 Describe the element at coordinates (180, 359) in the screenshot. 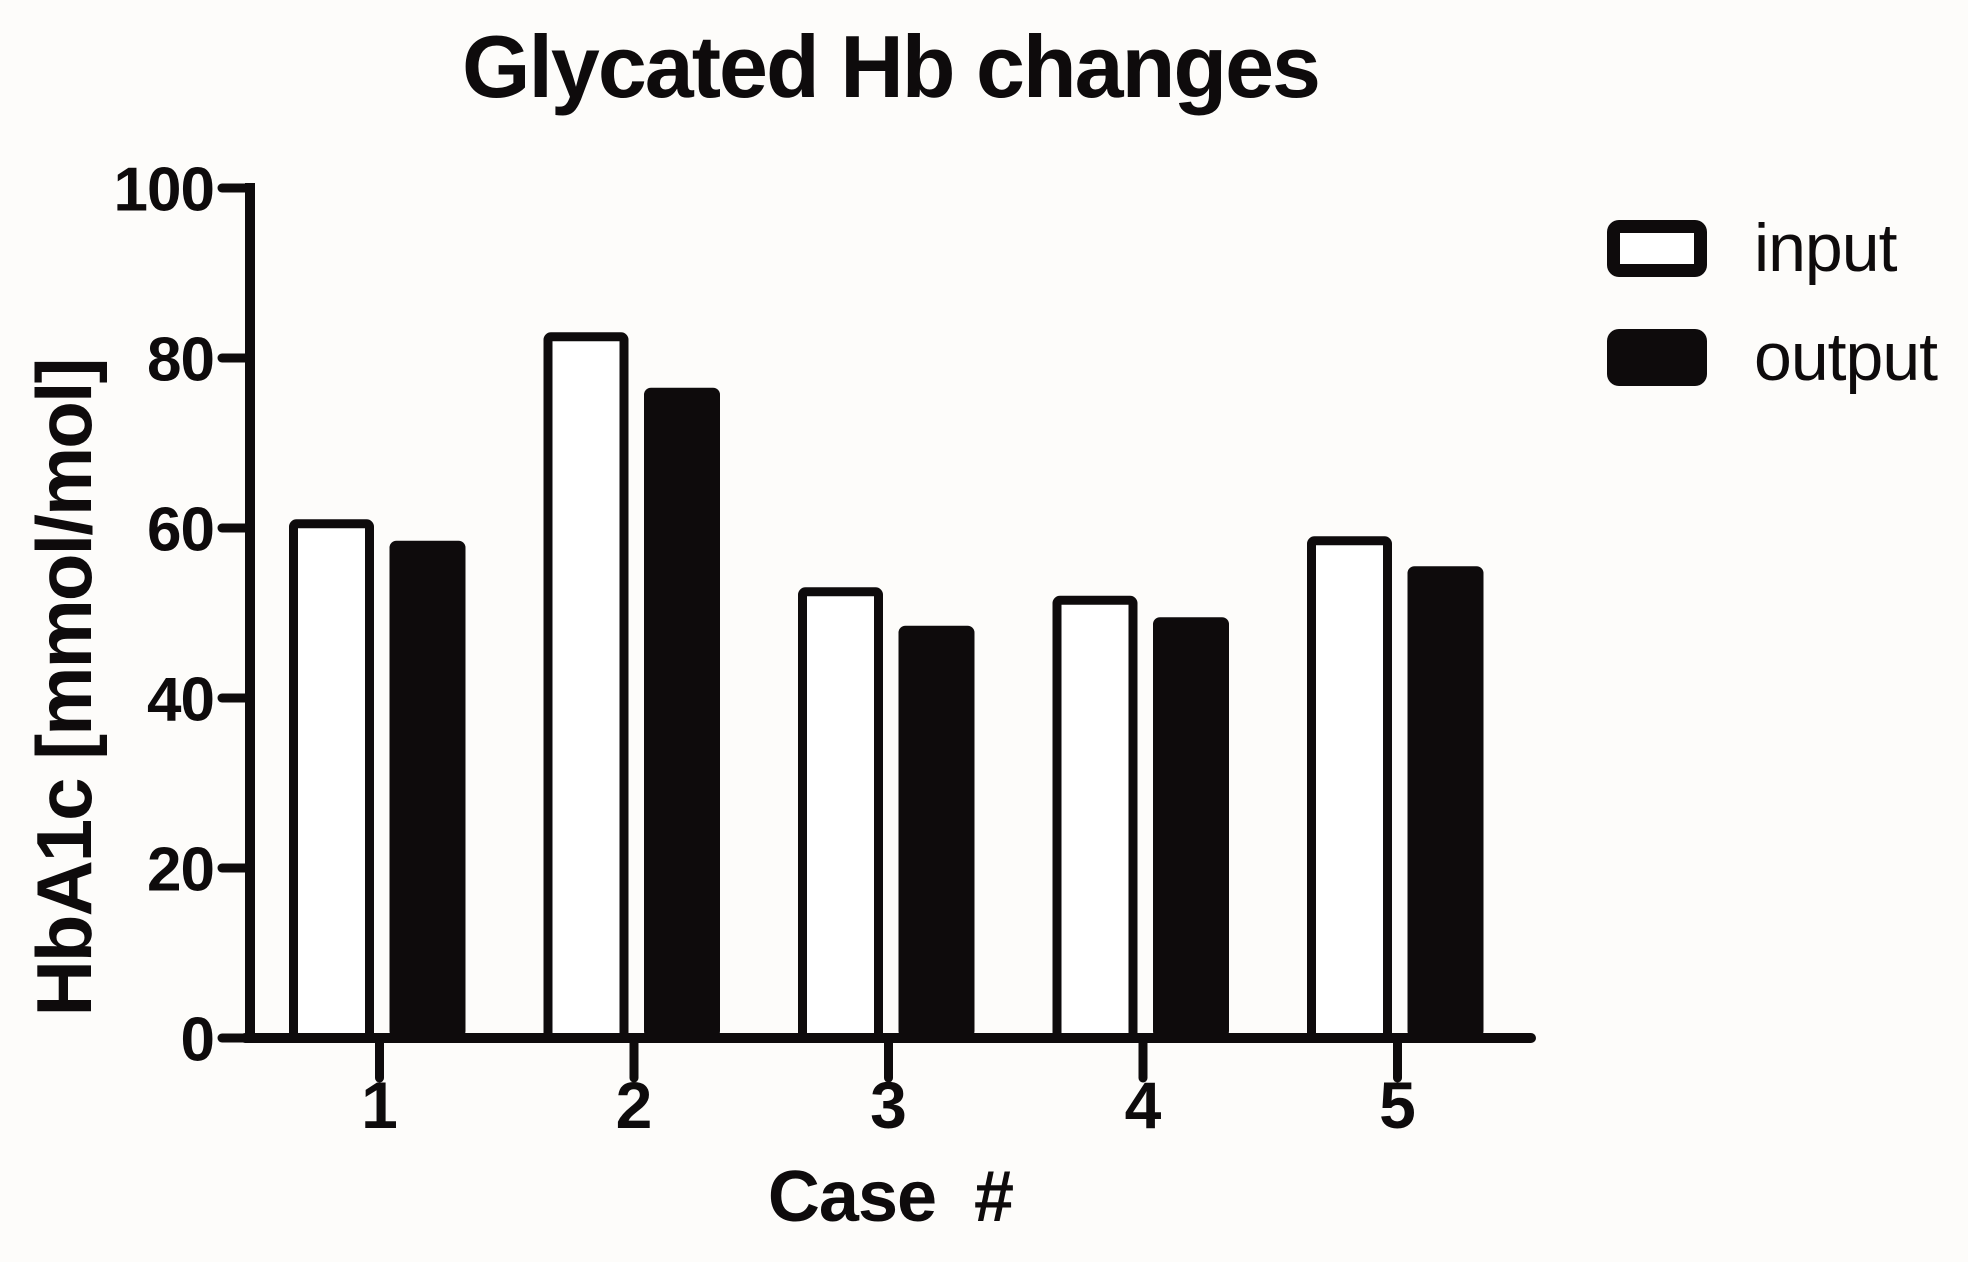

I see `y-tick-label-80: 80` at that location.